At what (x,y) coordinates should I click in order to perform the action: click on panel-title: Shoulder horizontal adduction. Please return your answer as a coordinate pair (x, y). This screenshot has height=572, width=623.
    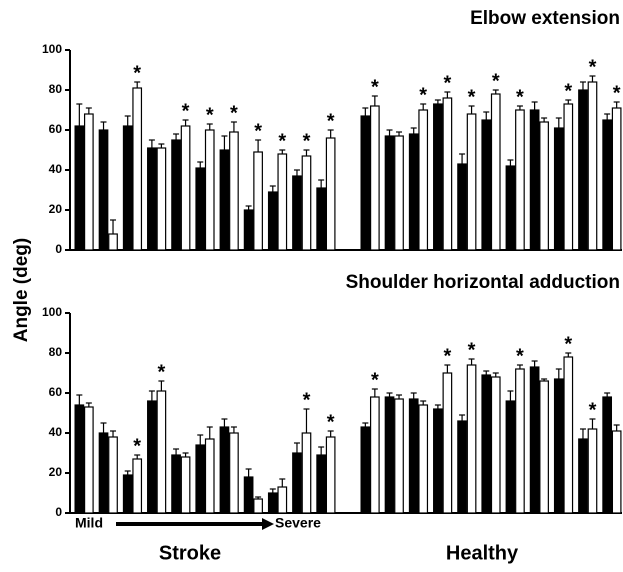
    Looking at the image, I should click on (483, 282).